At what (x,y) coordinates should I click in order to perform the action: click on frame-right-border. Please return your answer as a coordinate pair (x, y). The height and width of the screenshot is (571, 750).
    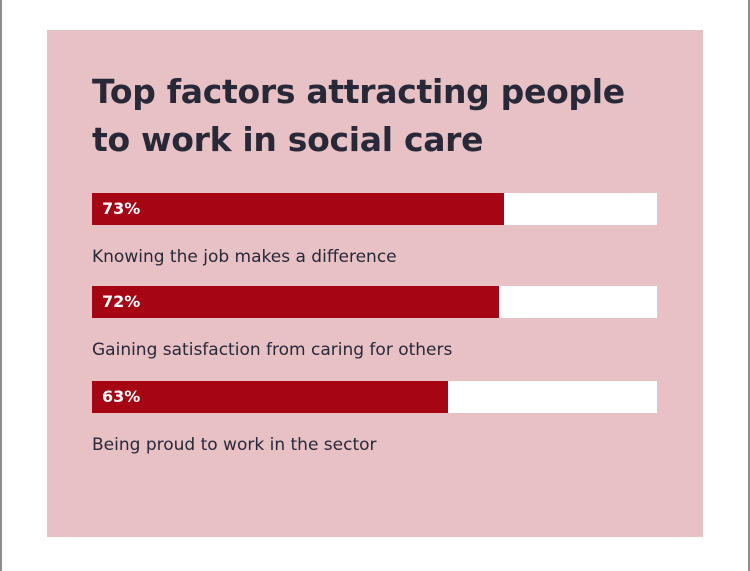
    Looking at the image, I should click on (749, 285).